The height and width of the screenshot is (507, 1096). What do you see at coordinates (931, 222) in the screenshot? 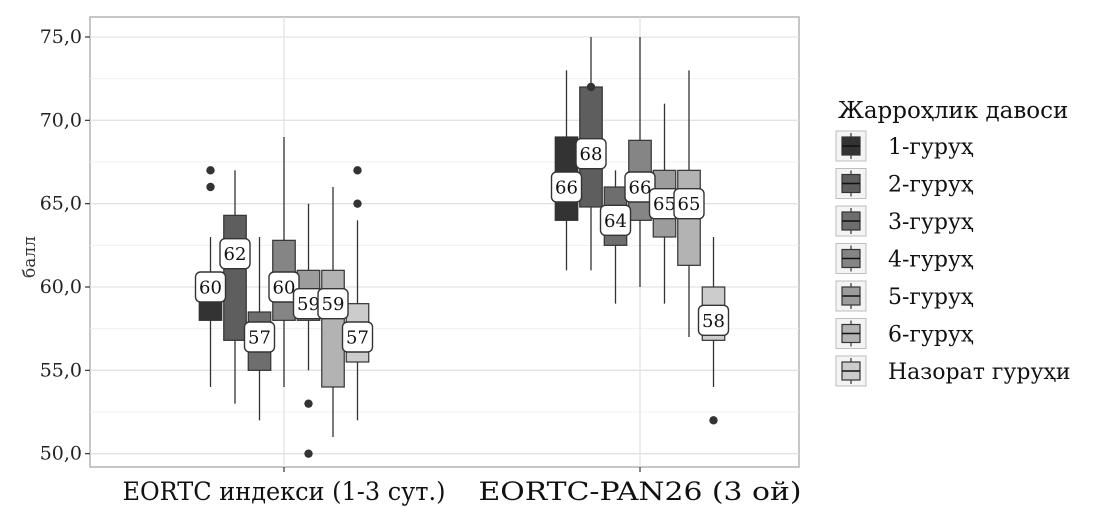
I see `legend-label: 3-гуруҳ` at bounding box center [931, 222].